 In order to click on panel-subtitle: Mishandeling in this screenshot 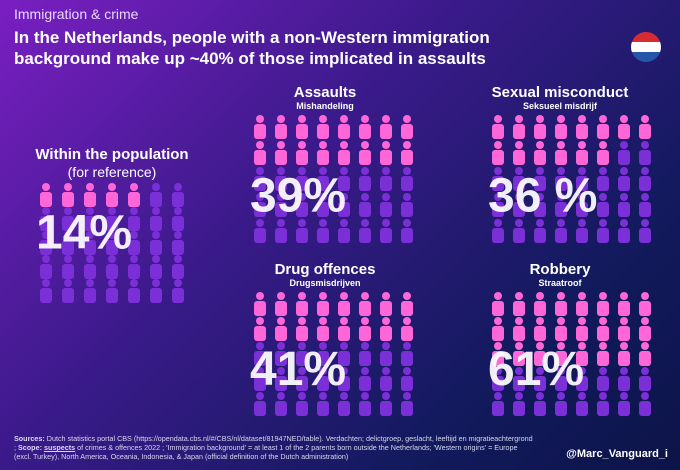, I will do `click(325, 106)`.